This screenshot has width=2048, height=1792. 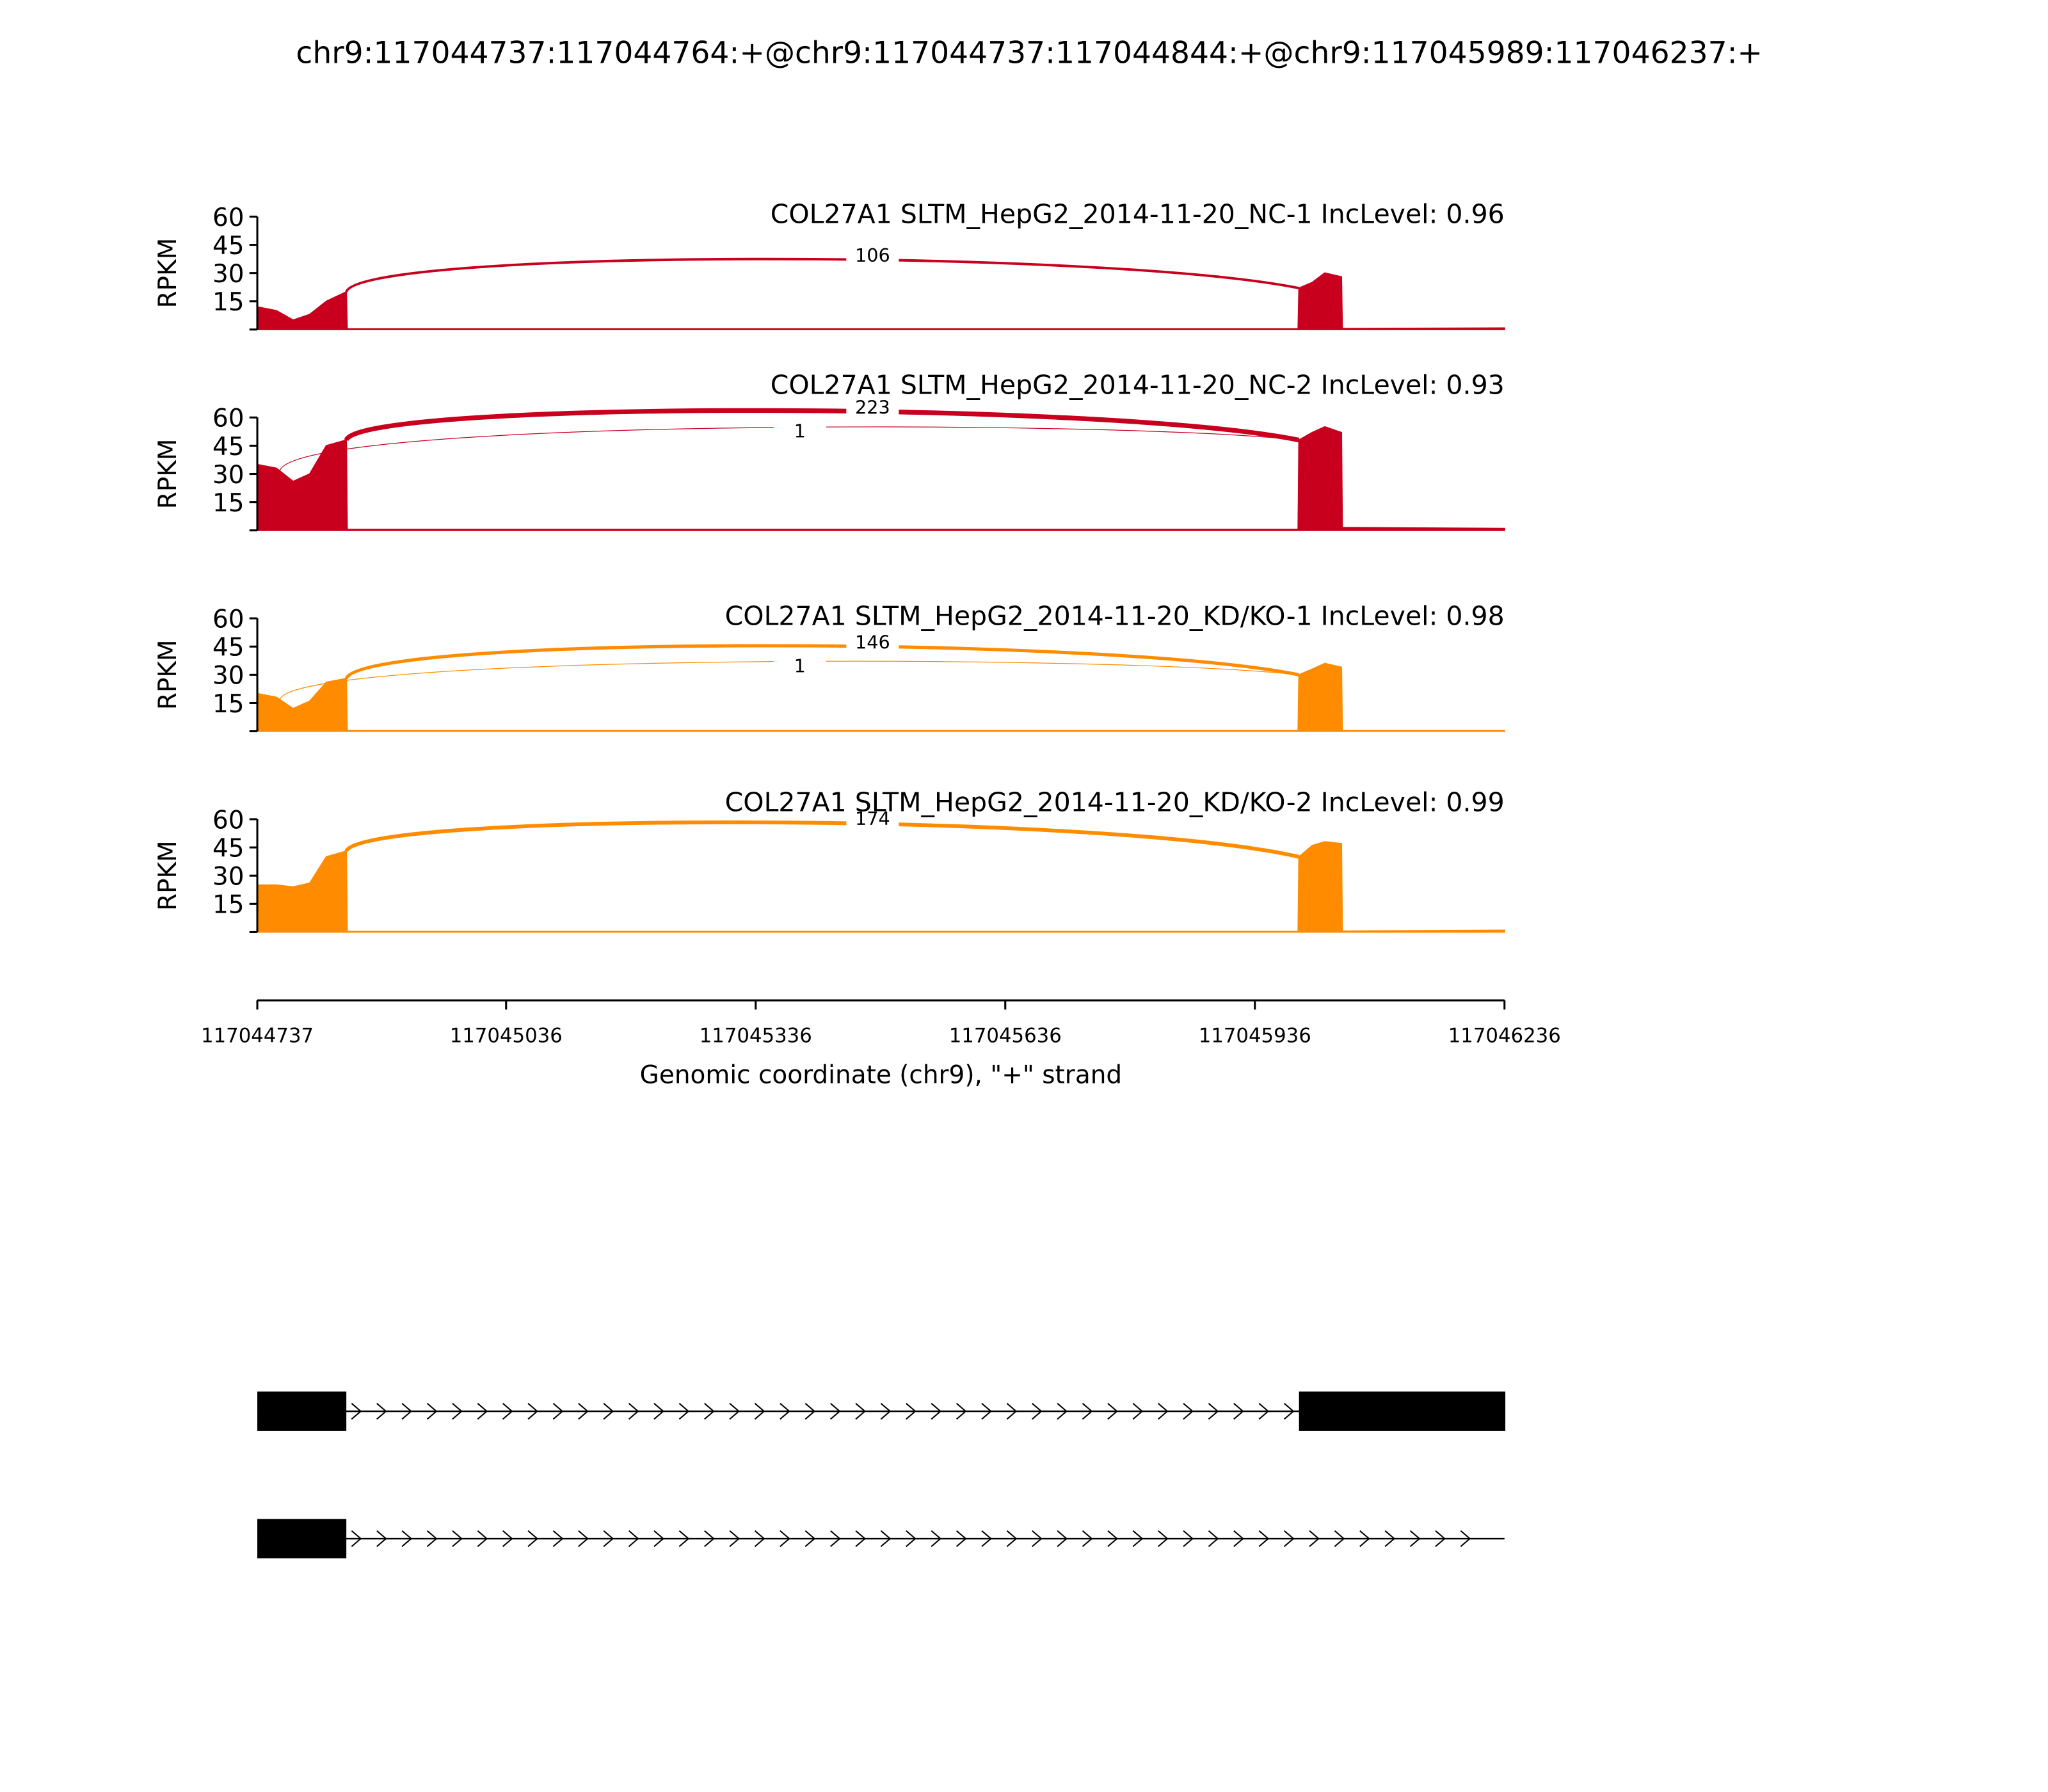 I want to click on x-tick-label: 117045036, so click(x=506, y=1036).